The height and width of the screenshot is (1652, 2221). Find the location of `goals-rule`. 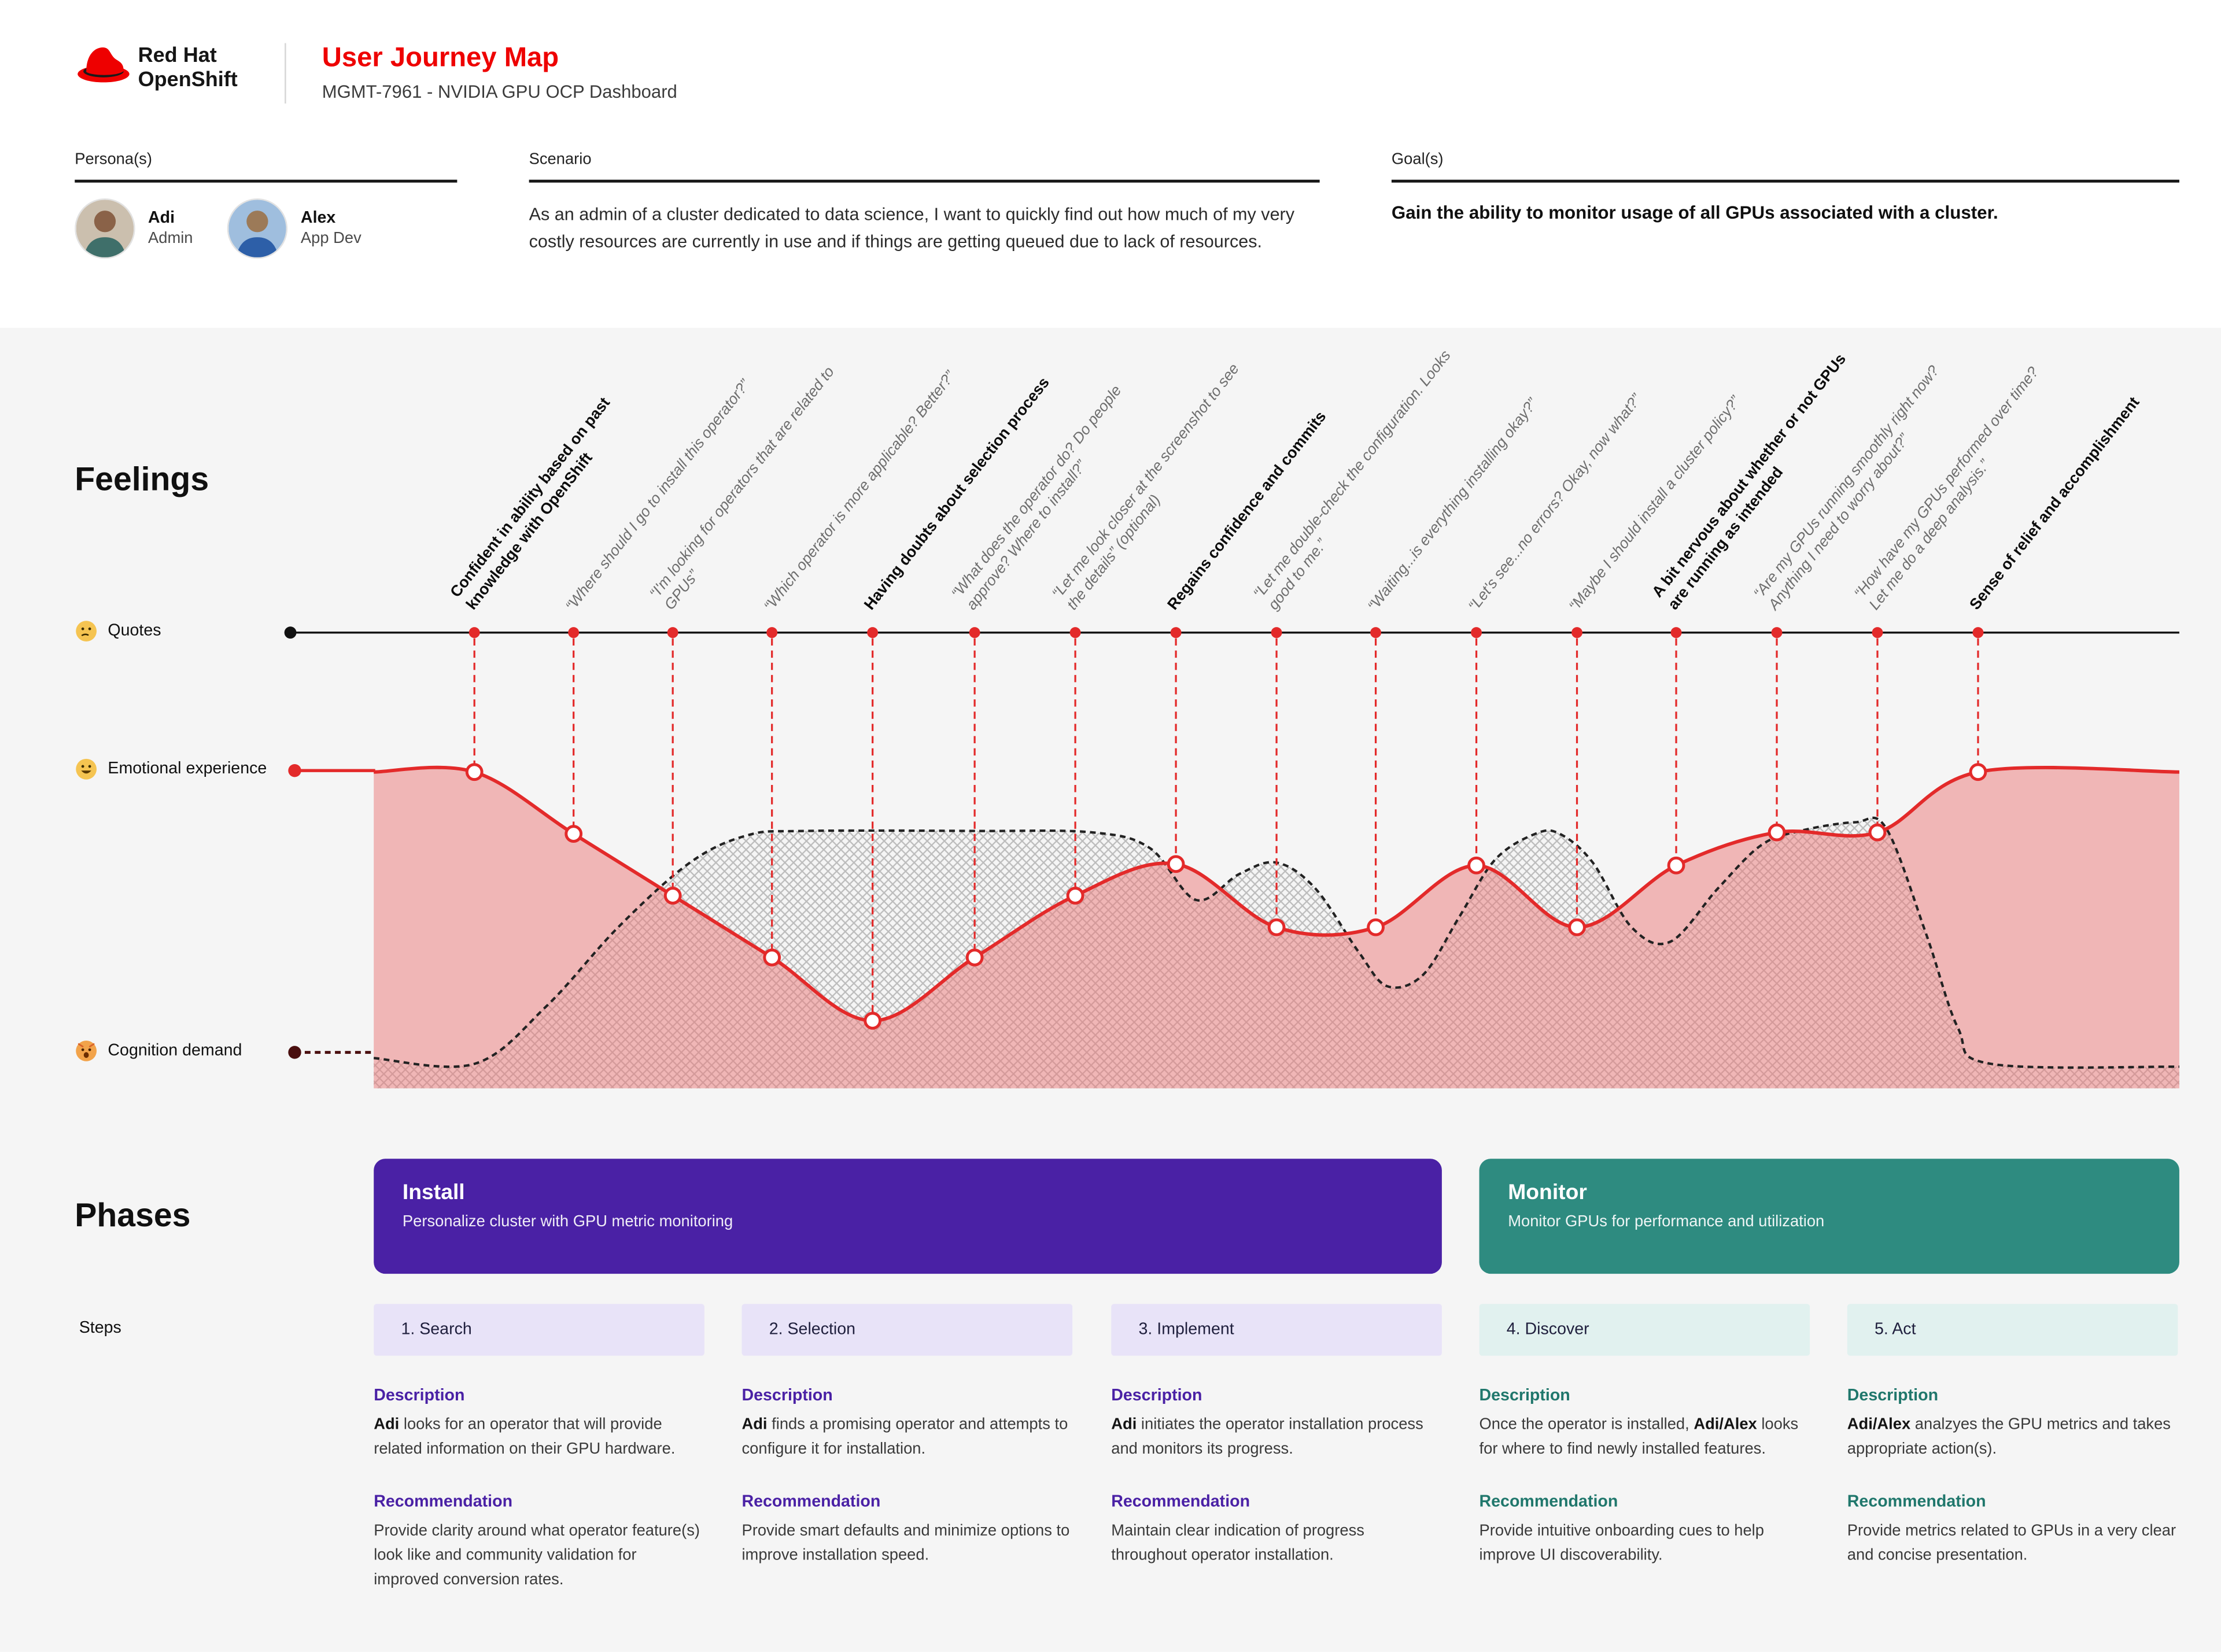

goals-rule is located at coordinates (1785, 181).